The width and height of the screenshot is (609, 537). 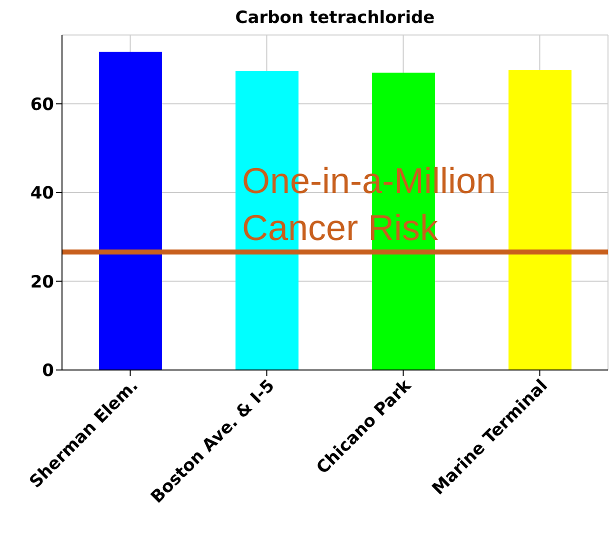 I want to click on y-tick-label: 60, so click(x=42, y=104).